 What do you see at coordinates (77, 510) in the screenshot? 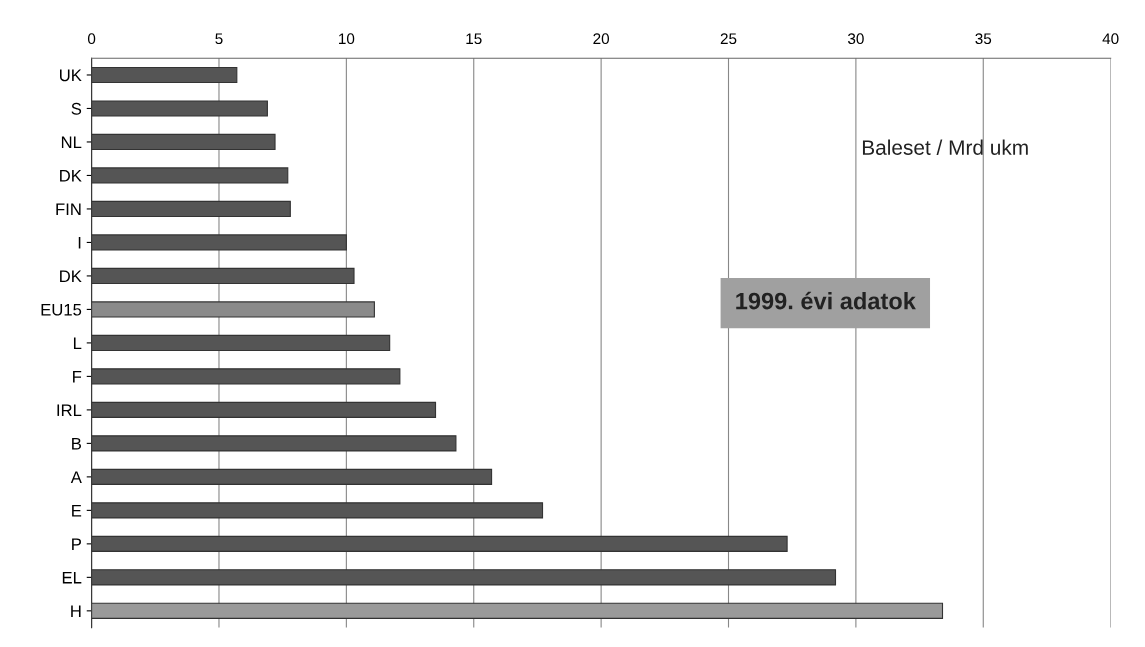
I see `y-tick-label: E` at bounding box center [77, 510].